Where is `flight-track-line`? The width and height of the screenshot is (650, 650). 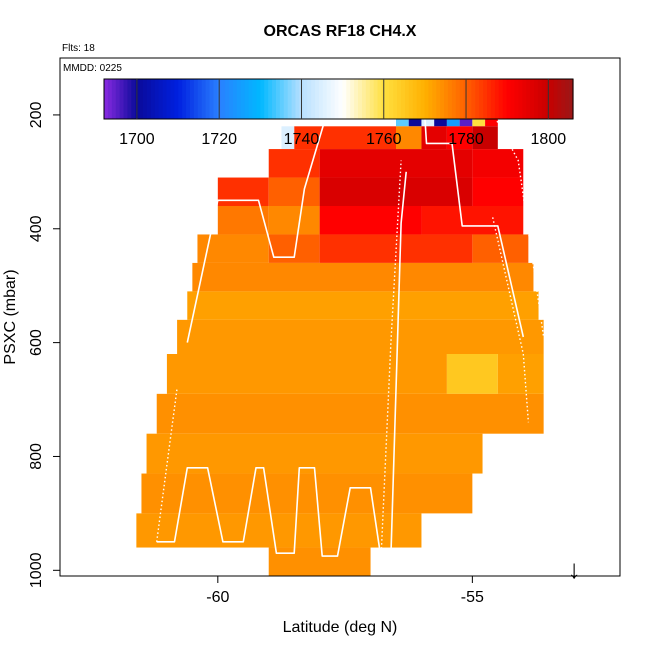 flight-track-line is located at coordinates (515, 220).